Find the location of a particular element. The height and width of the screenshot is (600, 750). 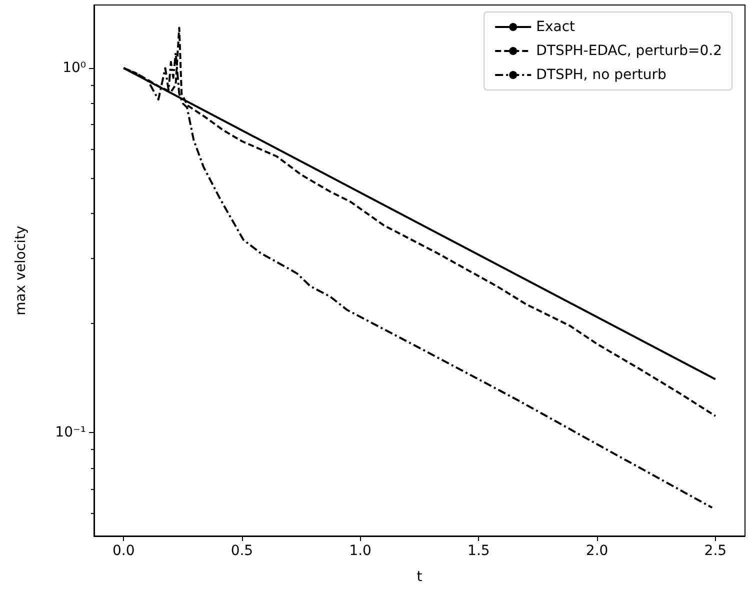

legend-label: Exact is located at coordinates (556, 27).